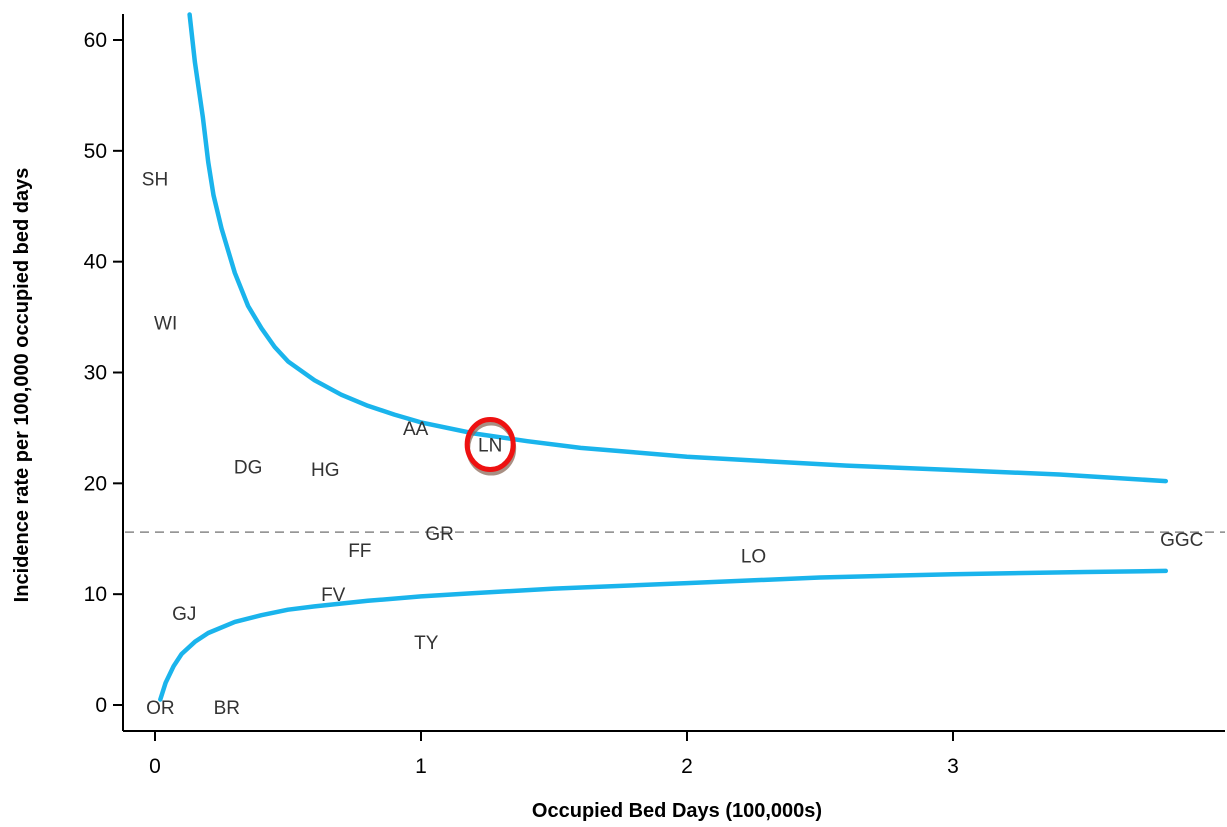 The image size is (1227, 827). Describe the element at coordinates (95, 40) in the screenshot. I see `y-tick-label: 60` at that location.